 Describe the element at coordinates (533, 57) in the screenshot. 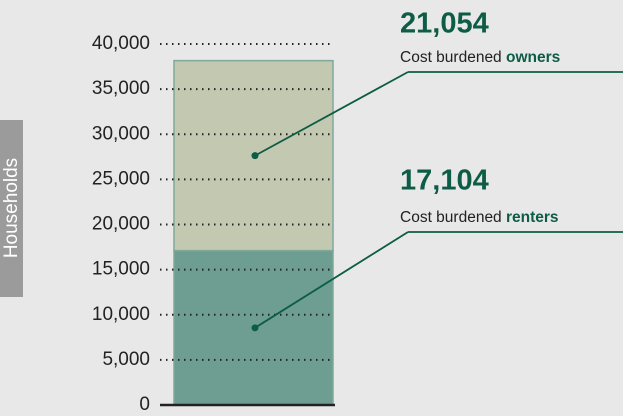

I see `series-name: owners` at that location.